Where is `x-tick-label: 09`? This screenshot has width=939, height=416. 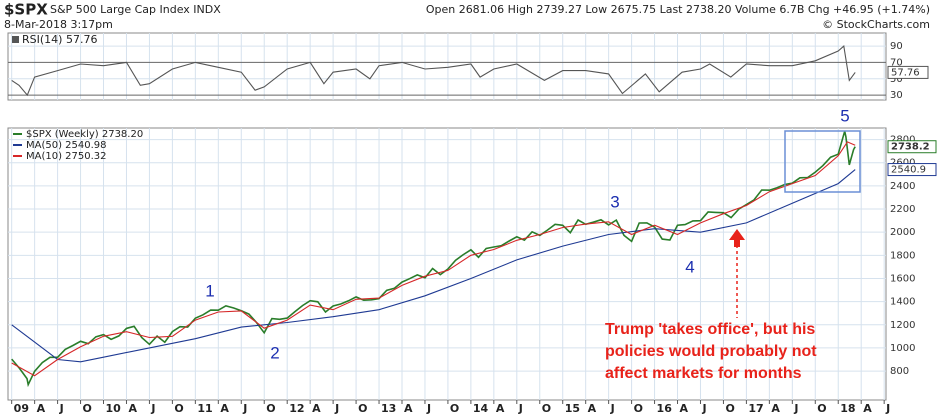 x-tick-label: 09 is located at coordinates (21, 408).